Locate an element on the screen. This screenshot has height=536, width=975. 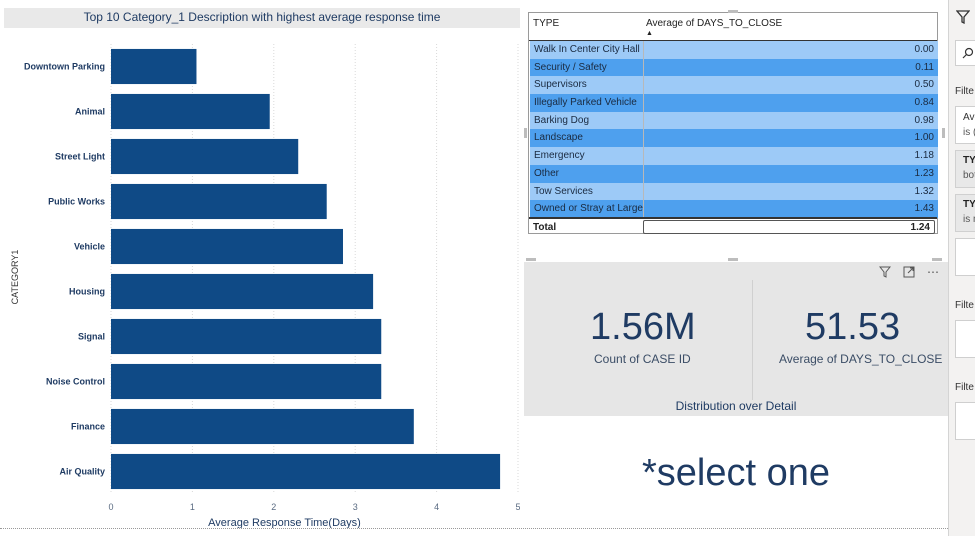
y-category-label: Street Light is located at coordinates (80, 157).